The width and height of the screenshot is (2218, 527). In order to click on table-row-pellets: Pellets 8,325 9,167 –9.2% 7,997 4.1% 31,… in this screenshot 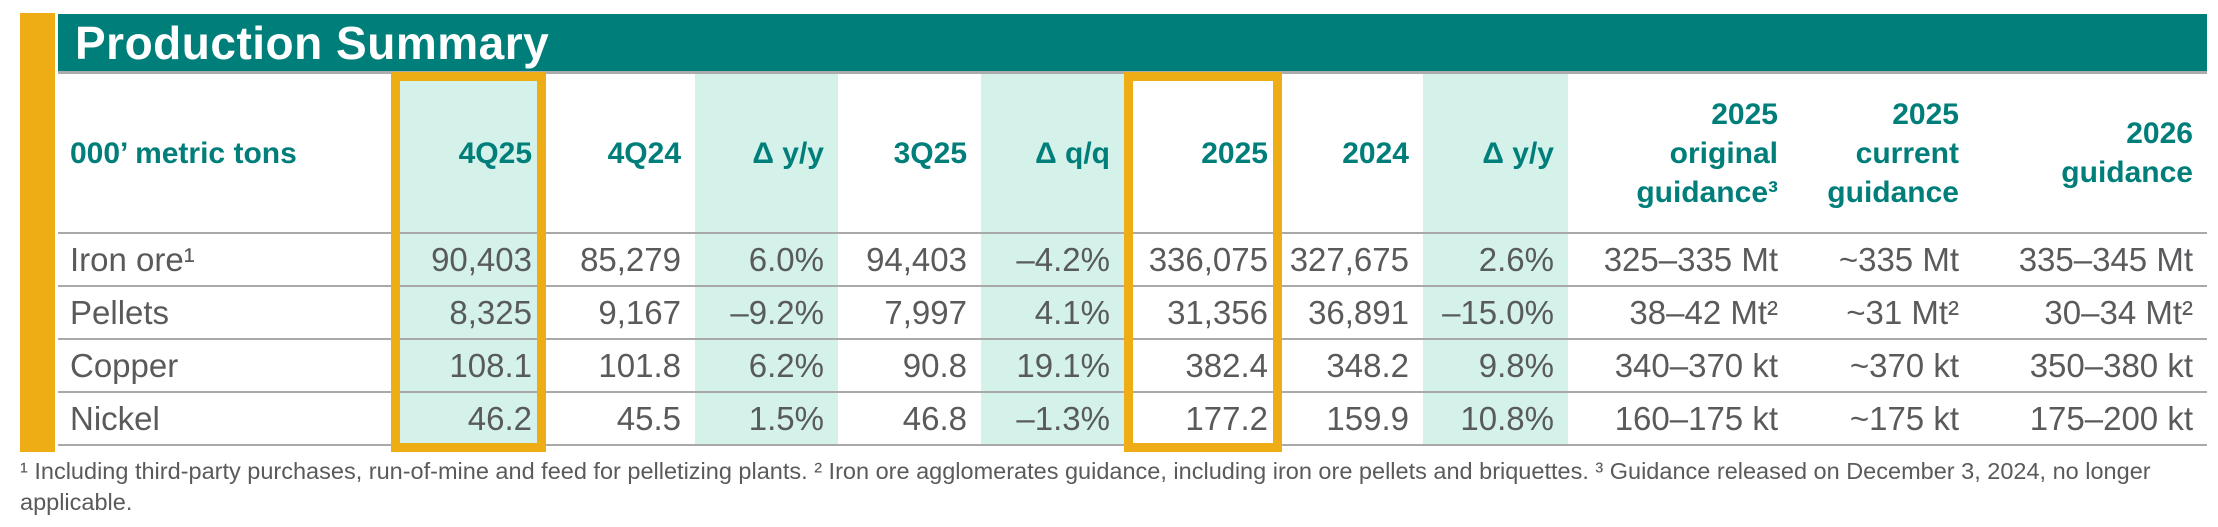, I will do `click(1132, 311)`.